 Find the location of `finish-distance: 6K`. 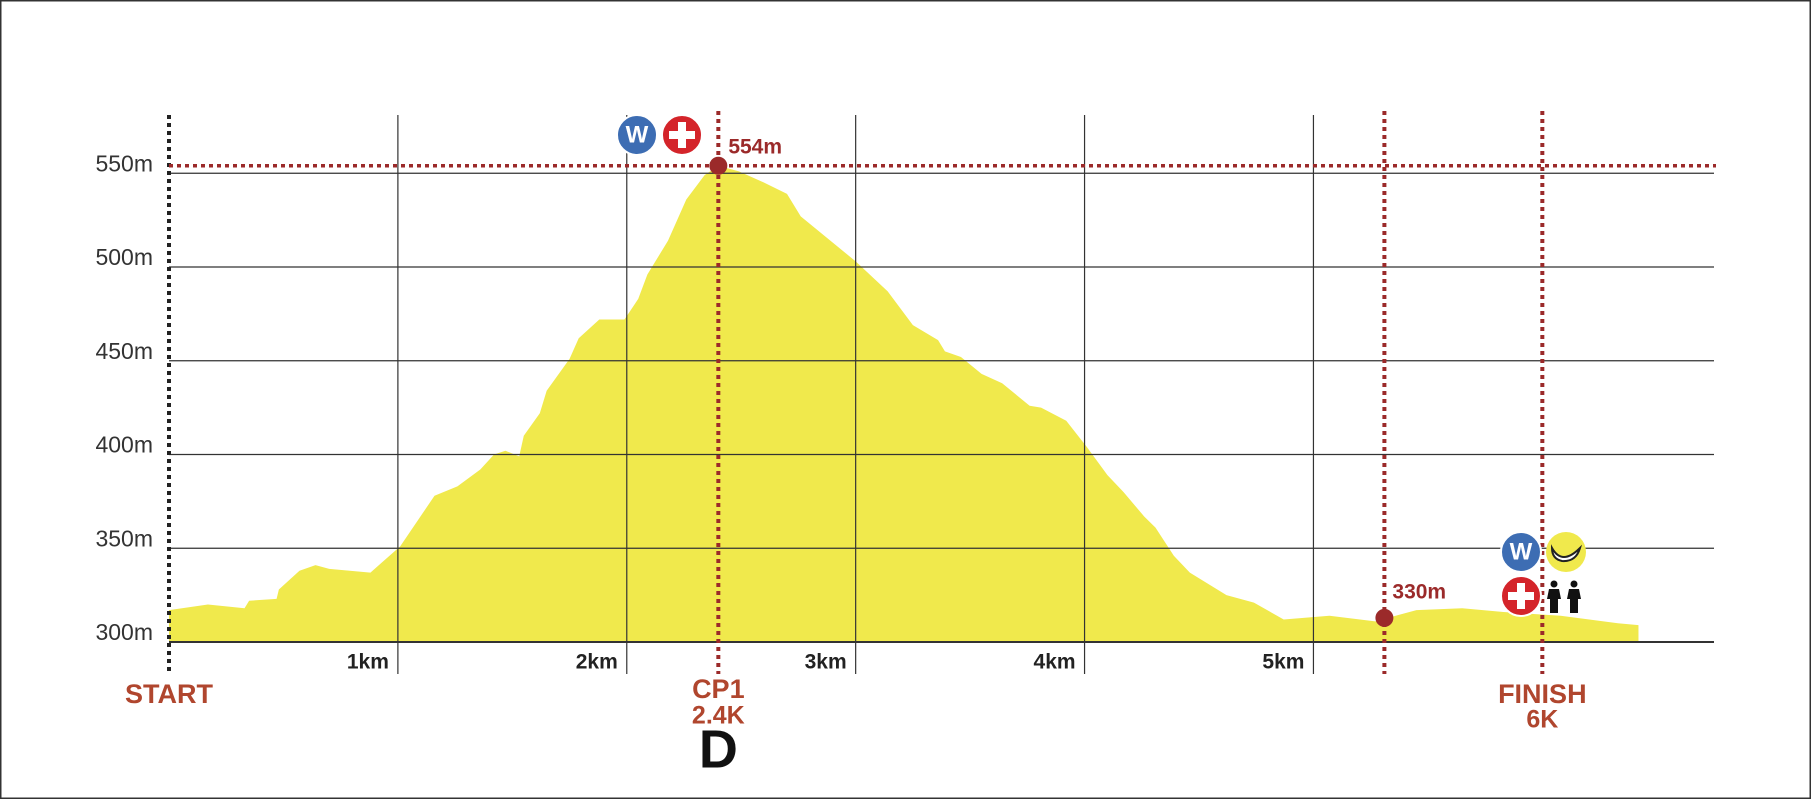

finish-distance: 6K is located at coordinates (1542, 720).